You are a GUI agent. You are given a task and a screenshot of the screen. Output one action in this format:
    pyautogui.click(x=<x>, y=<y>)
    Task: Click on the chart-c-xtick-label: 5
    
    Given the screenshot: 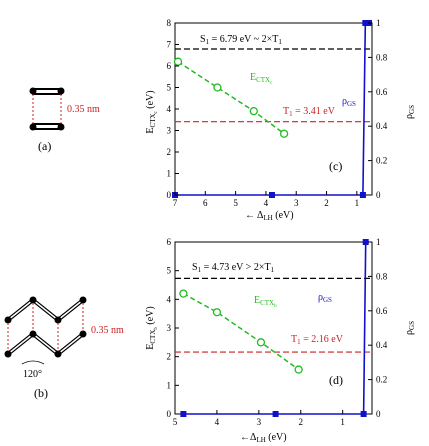 What is the action you would take?
    pyautogui.click(x=235, y=203)
    